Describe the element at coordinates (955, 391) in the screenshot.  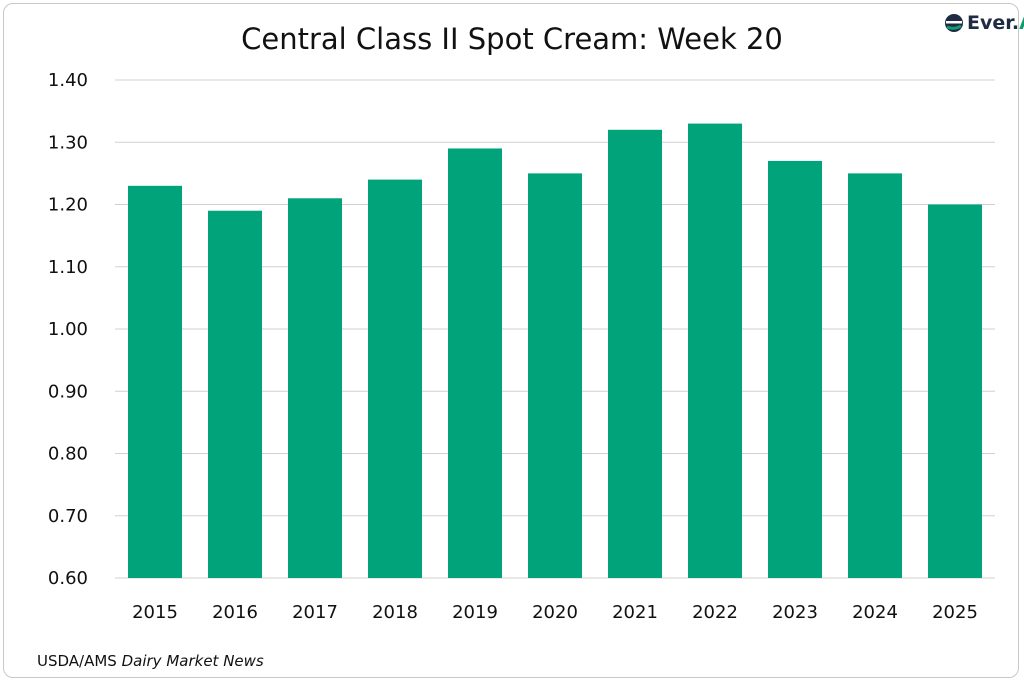
I see `bar-2025` at that location.